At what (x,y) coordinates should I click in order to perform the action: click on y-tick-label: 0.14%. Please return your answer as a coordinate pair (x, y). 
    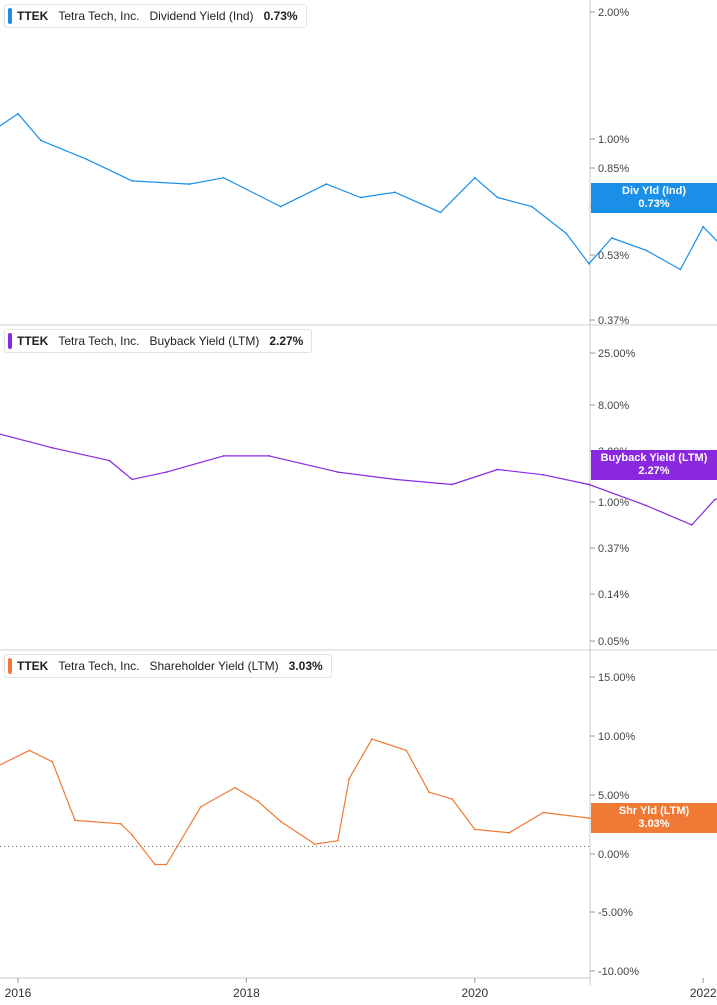
    Looking at the image, I should click on (613, 595).